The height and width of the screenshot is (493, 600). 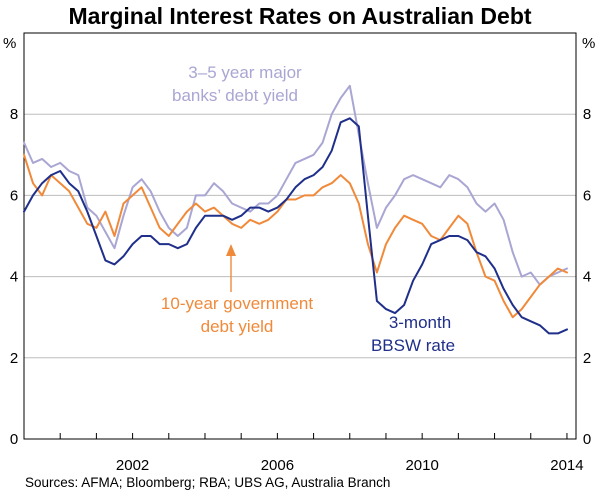 I want to click on label-bbsw-line1: 3-month, so click(x=420, y=322).